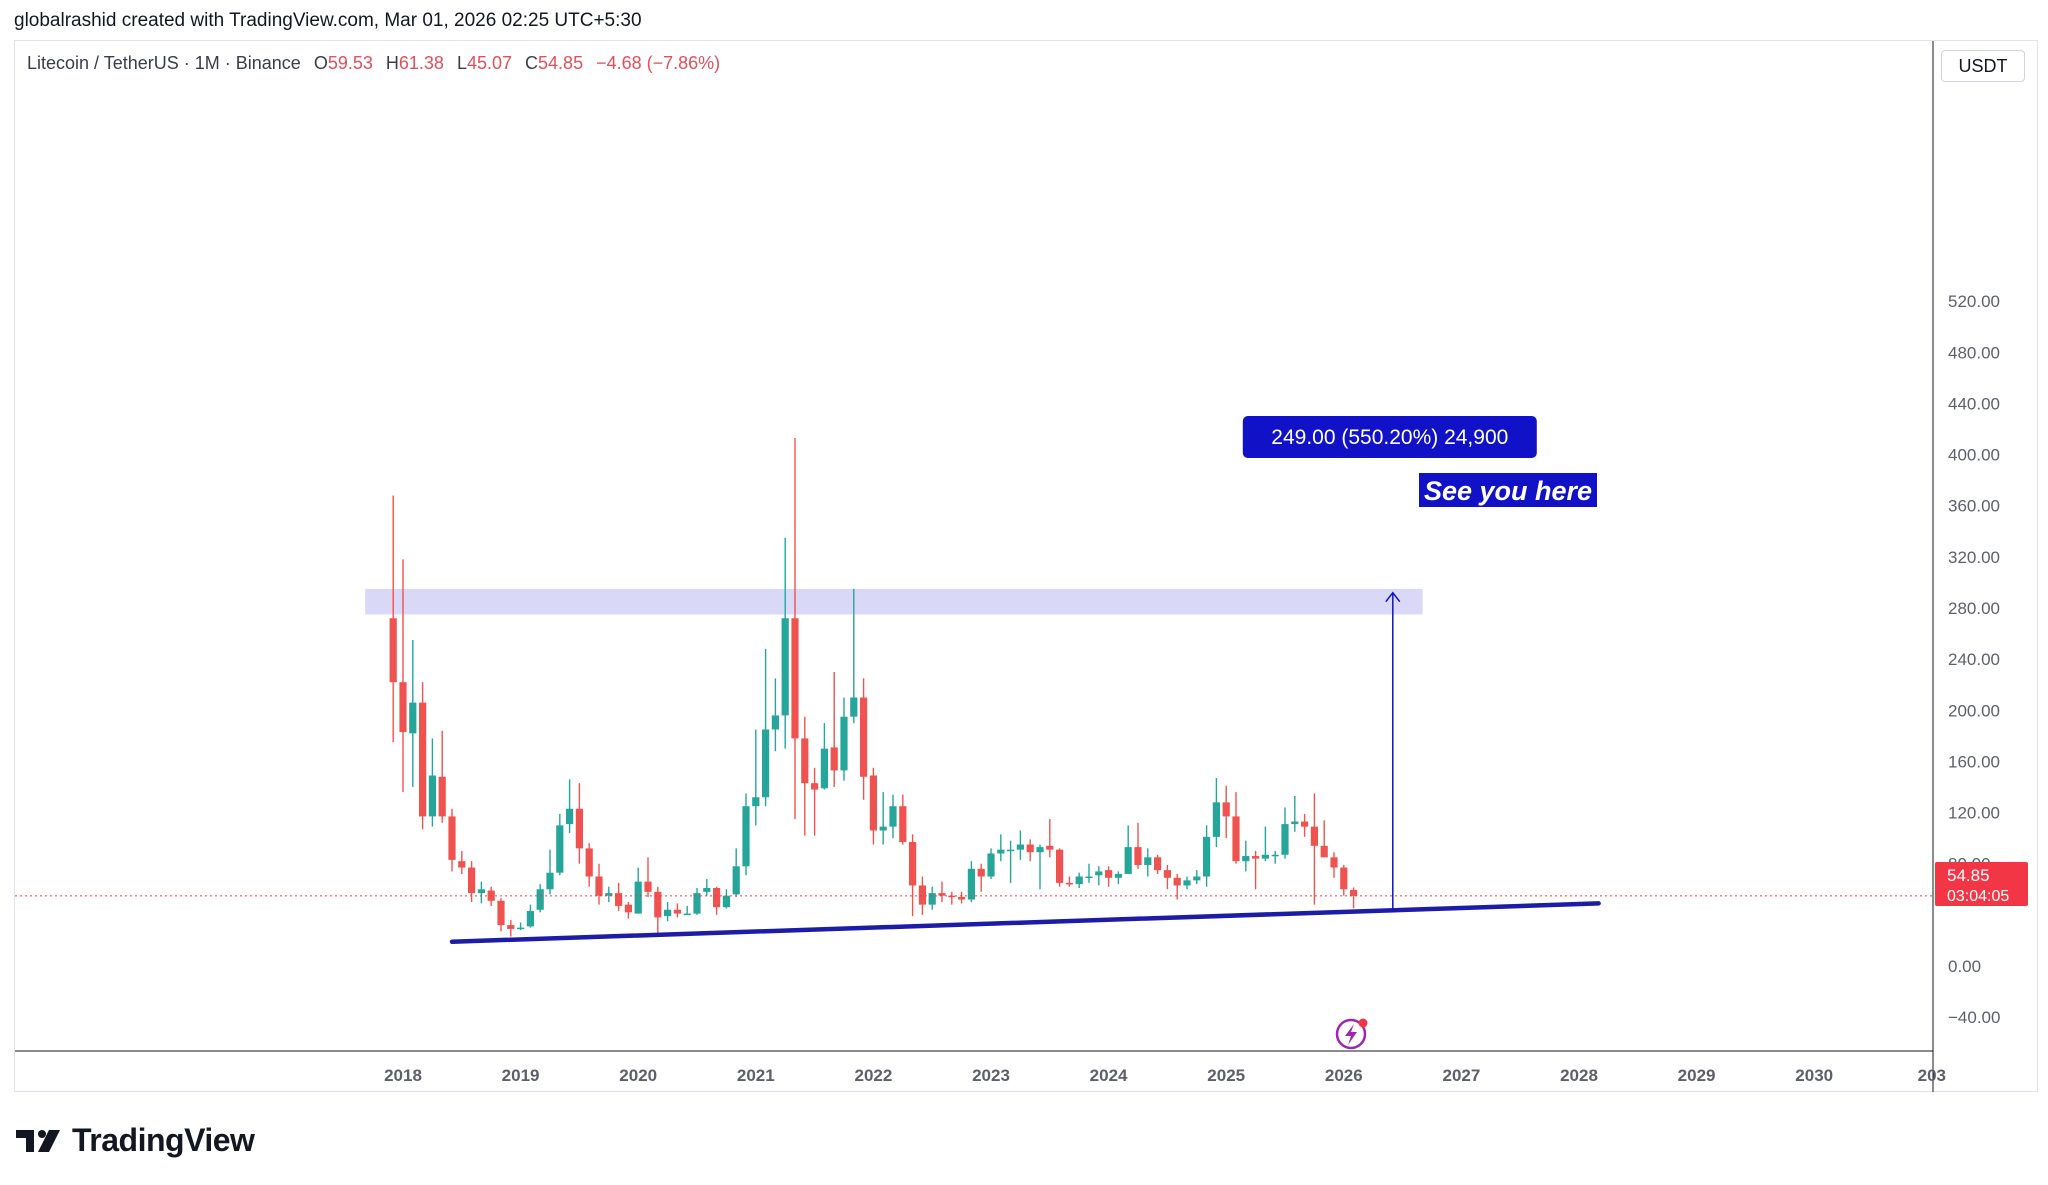 Image resolution: width=2048 pixels, height=1185 pixels. What do you see at coordinates (894, 601) in the screenshot?
I see `resistance-zone` at bounding box center [894, 601].